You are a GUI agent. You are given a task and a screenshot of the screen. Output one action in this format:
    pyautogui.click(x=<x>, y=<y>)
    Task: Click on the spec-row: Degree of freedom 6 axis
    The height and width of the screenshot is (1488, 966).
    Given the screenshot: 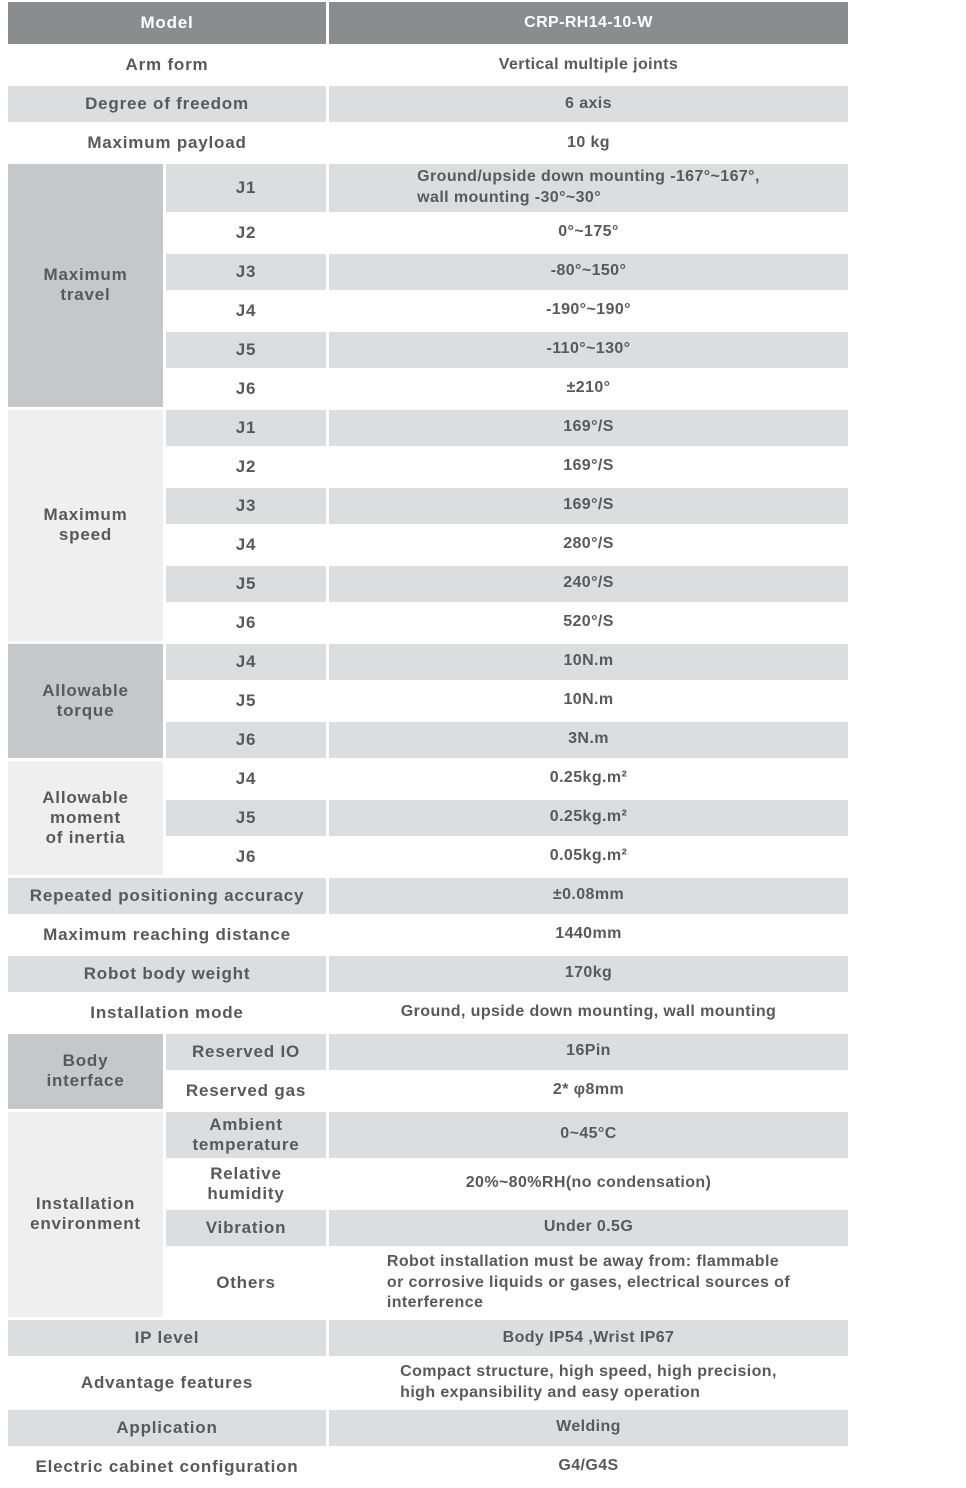 What is the action you would take?
    pyautogui.click(x=428, y=104)
    